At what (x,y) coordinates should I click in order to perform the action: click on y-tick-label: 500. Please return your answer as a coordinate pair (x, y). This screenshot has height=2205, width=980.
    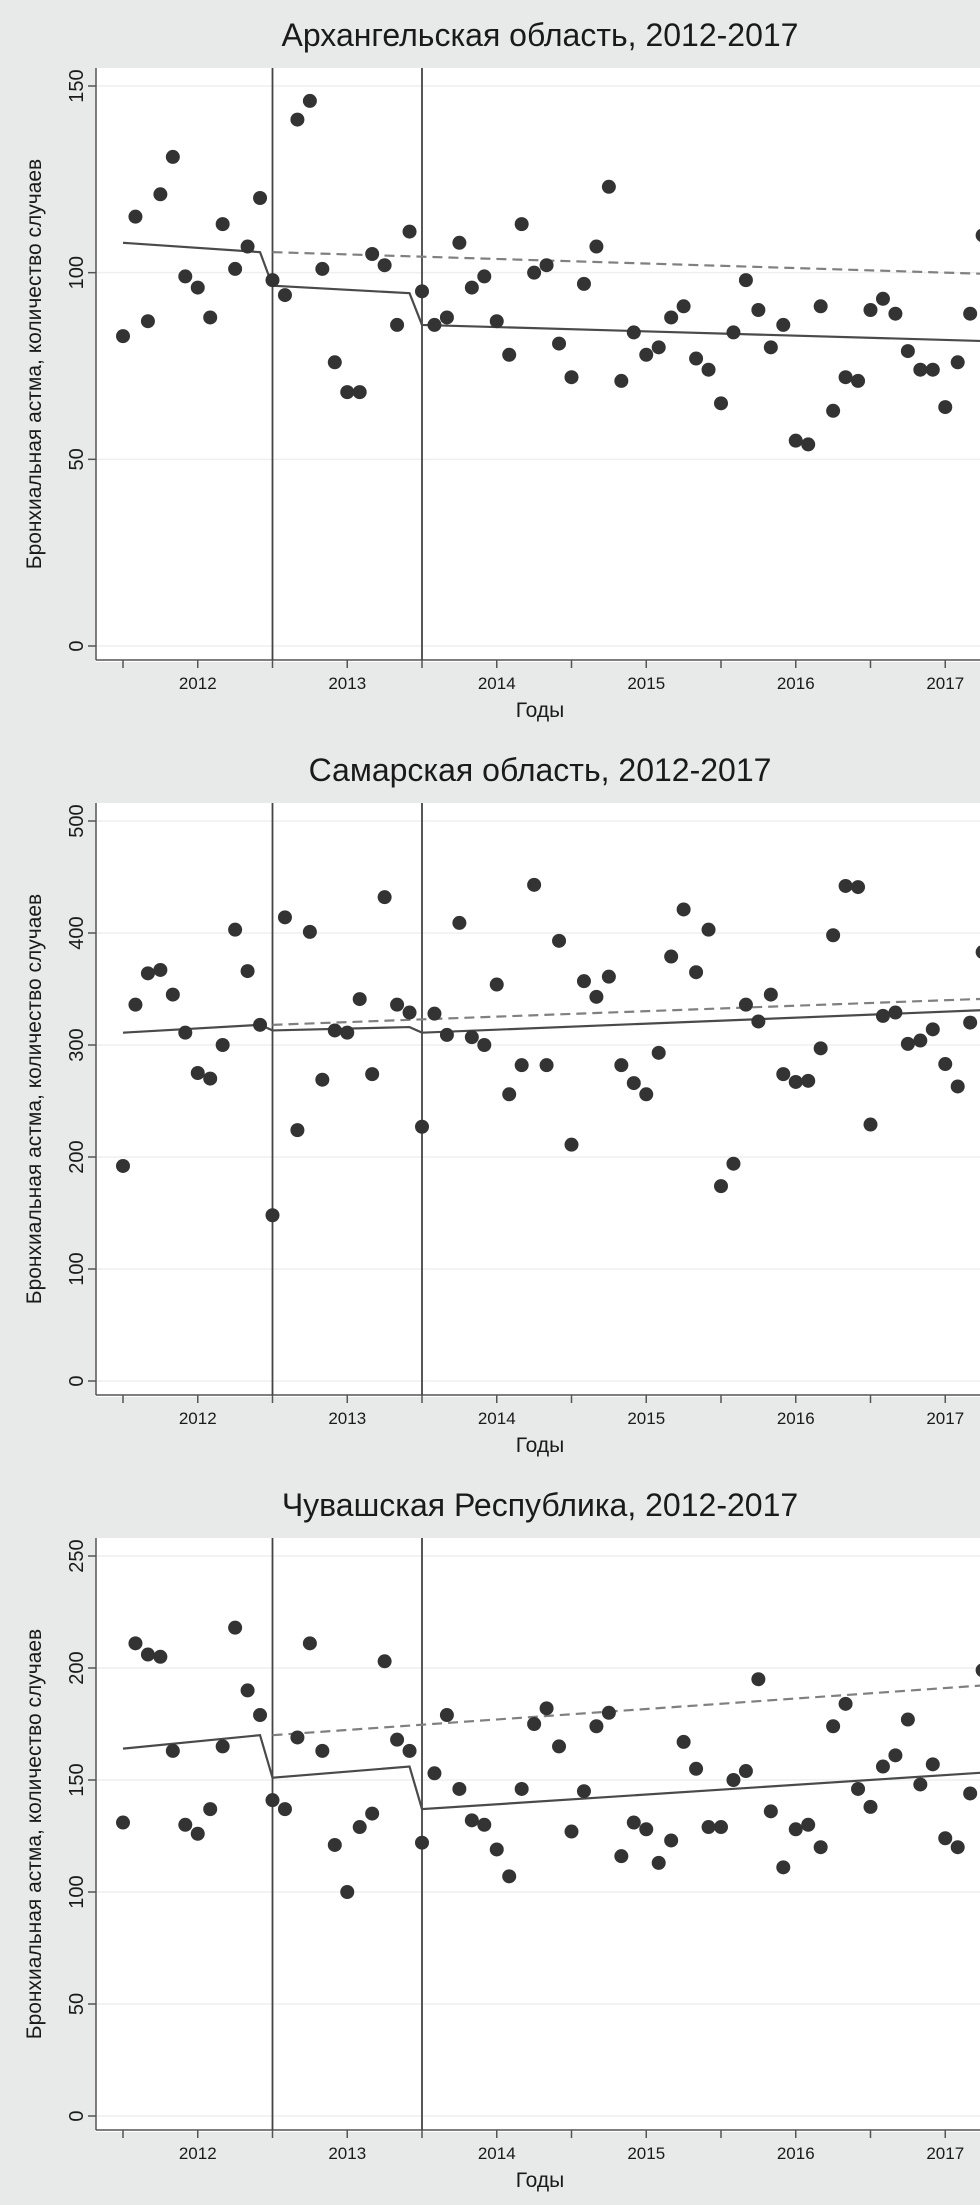
    Looking at the image, I should click on (77, 820).